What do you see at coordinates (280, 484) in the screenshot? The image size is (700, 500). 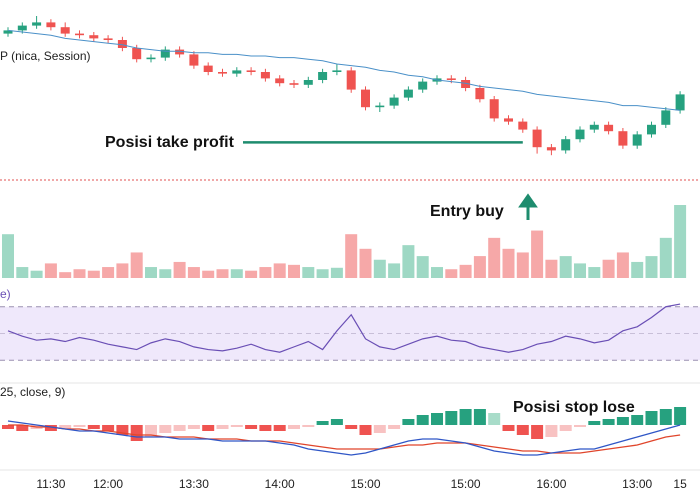 I see `x-tick-label: 14:00` at bounding box center [280, 484].